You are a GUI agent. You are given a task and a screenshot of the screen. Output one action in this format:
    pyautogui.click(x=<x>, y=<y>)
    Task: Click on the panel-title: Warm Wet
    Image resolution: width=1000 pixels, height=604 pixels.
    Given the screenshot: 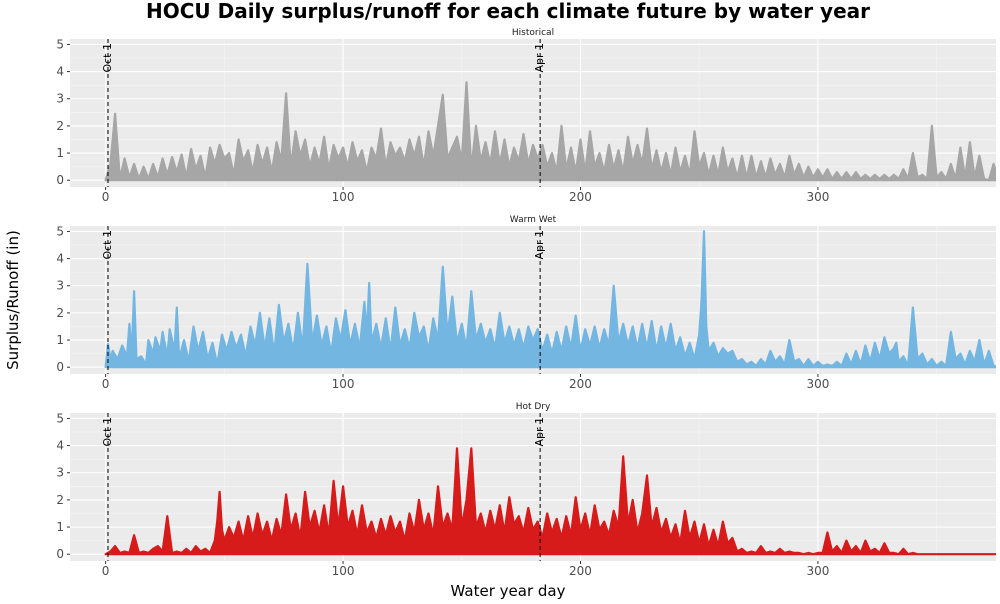 What is the action you would take?
    pyautogui.click(x=533, y=220)
    